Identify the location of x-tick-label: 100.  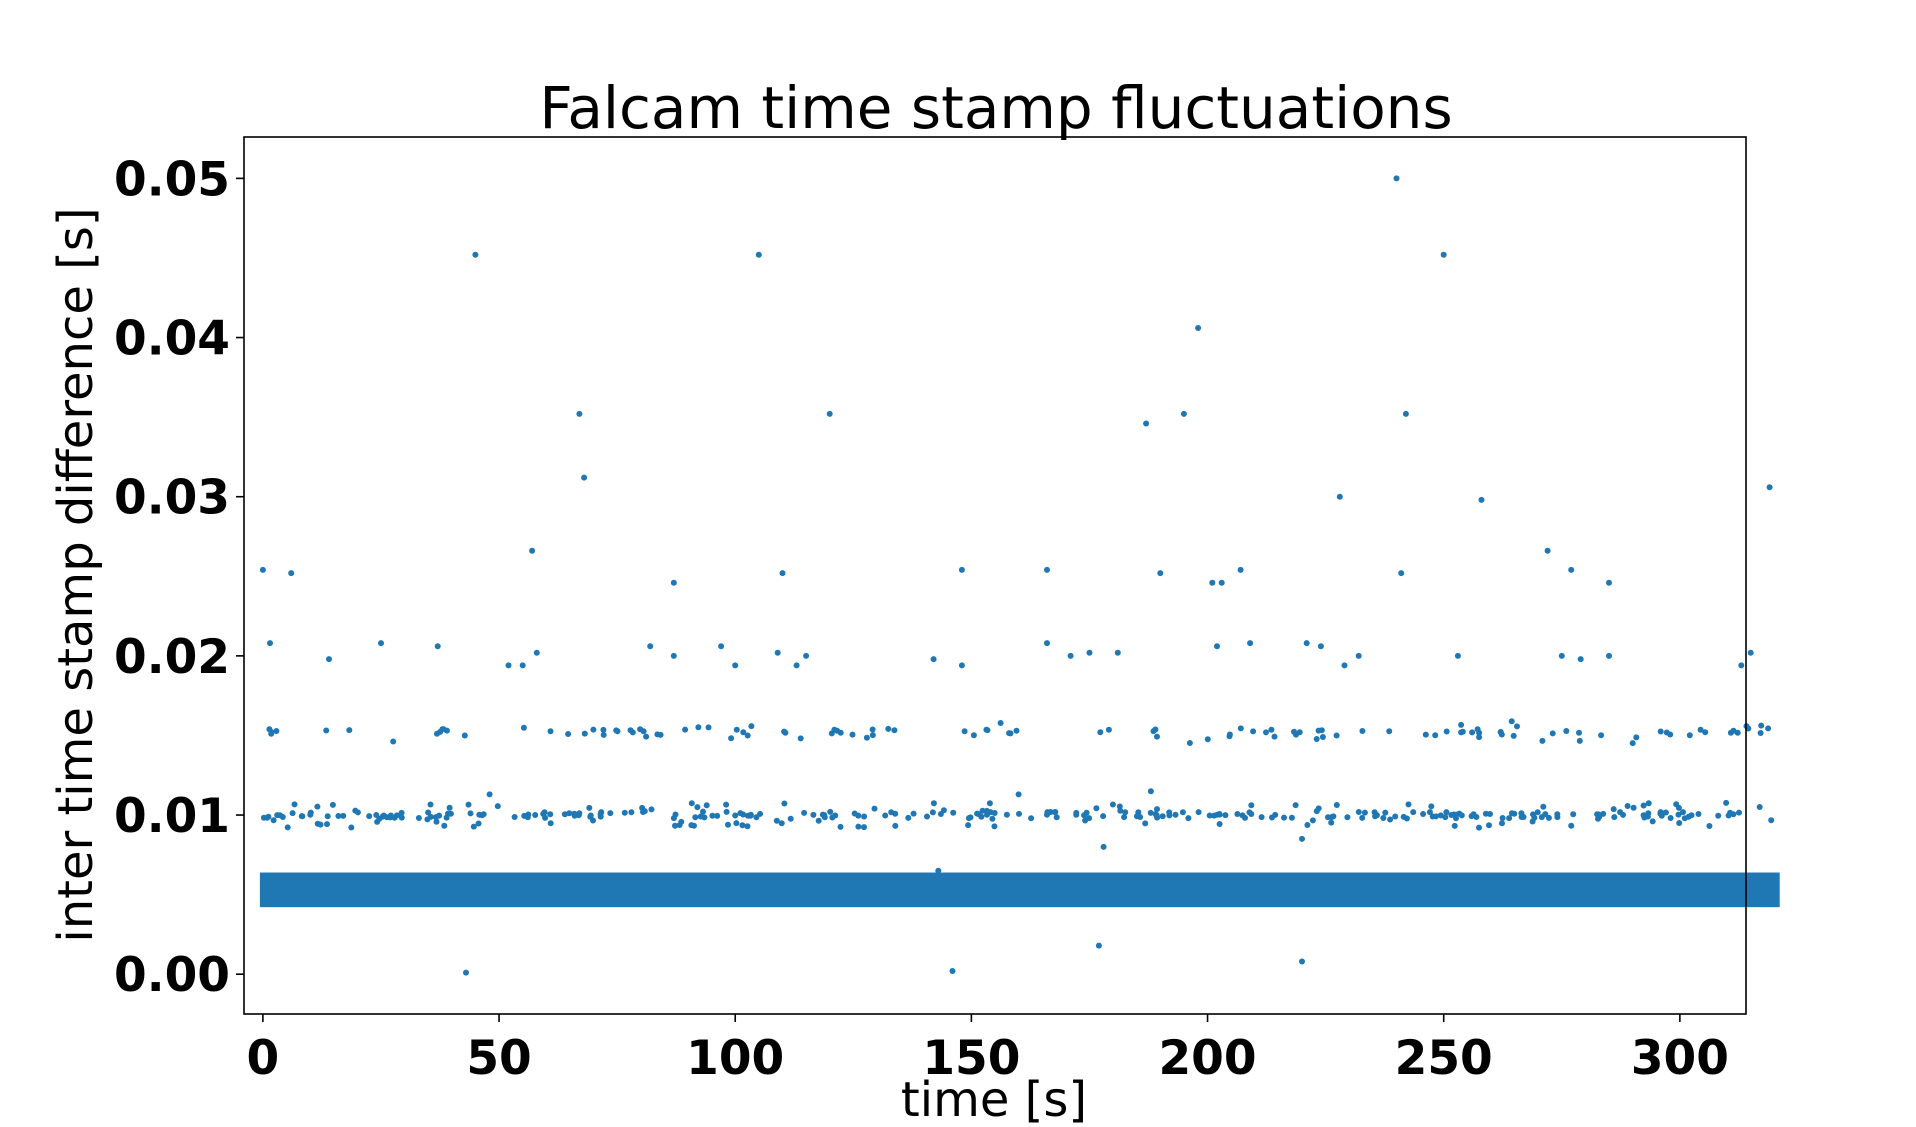
(735, 1058).